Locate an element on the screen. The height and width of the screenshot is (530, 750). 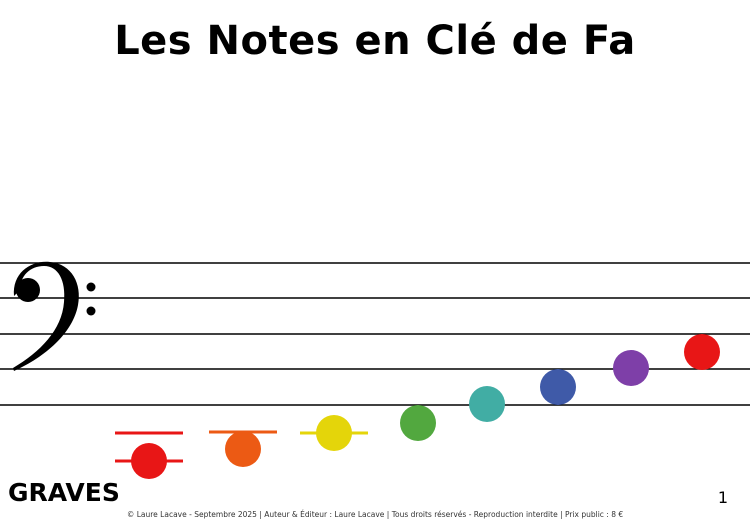
page-title: Les Notes en Clé de Fa is located at coordinates (375, 41).